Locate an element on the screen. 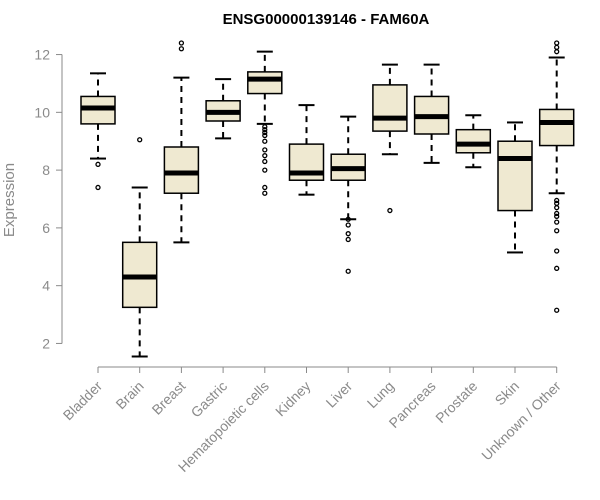 The image size is (600, 500). box-bladder is located at coordinates (98, 131).